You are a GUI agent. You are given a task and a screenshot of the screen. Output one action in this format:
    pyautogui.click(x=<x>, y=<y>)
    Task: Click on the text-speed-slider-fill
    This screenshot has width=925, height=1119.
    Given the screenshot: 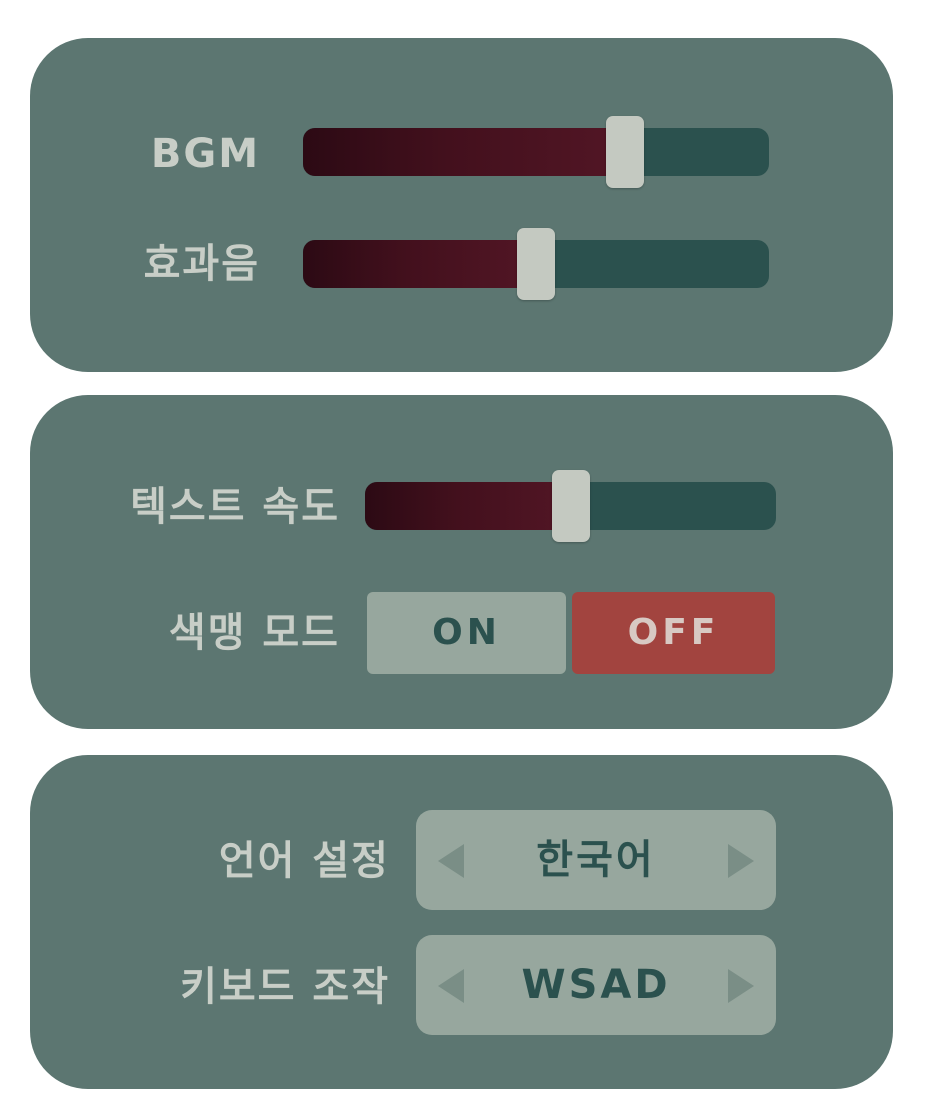 What is the action you would take?
    pyautogui.click(x=468, y=506)
    